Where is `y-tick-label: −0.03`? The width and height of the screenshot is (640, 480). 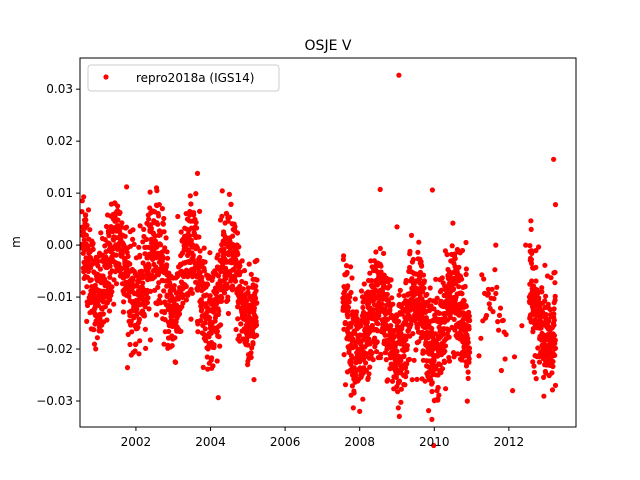 y-tick-label: −0.03 is located at coordinates (54, 401).